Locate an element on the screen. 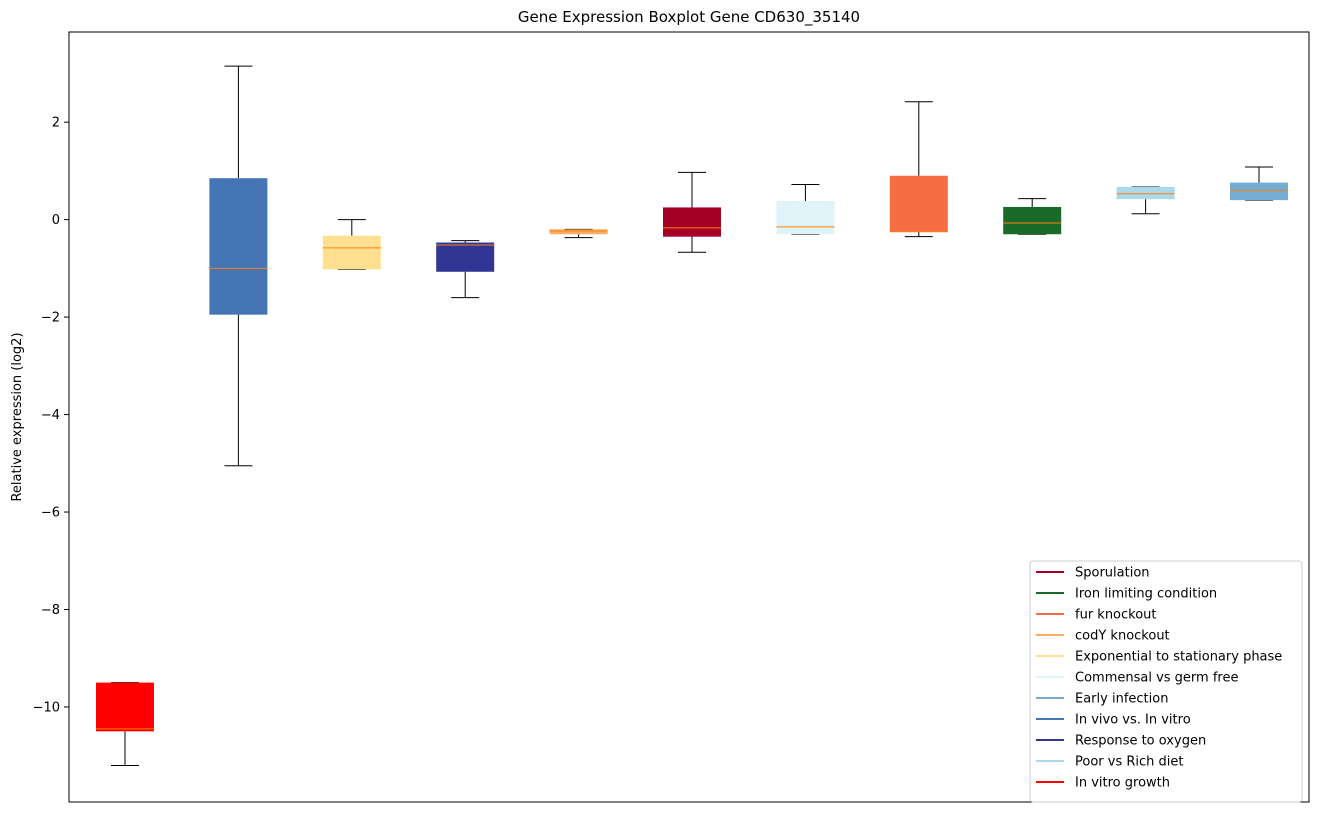 Image resolution: width=1318 pixels, height=816 pixels. legend-item: Early infection is located at coordinates (1102, 699).